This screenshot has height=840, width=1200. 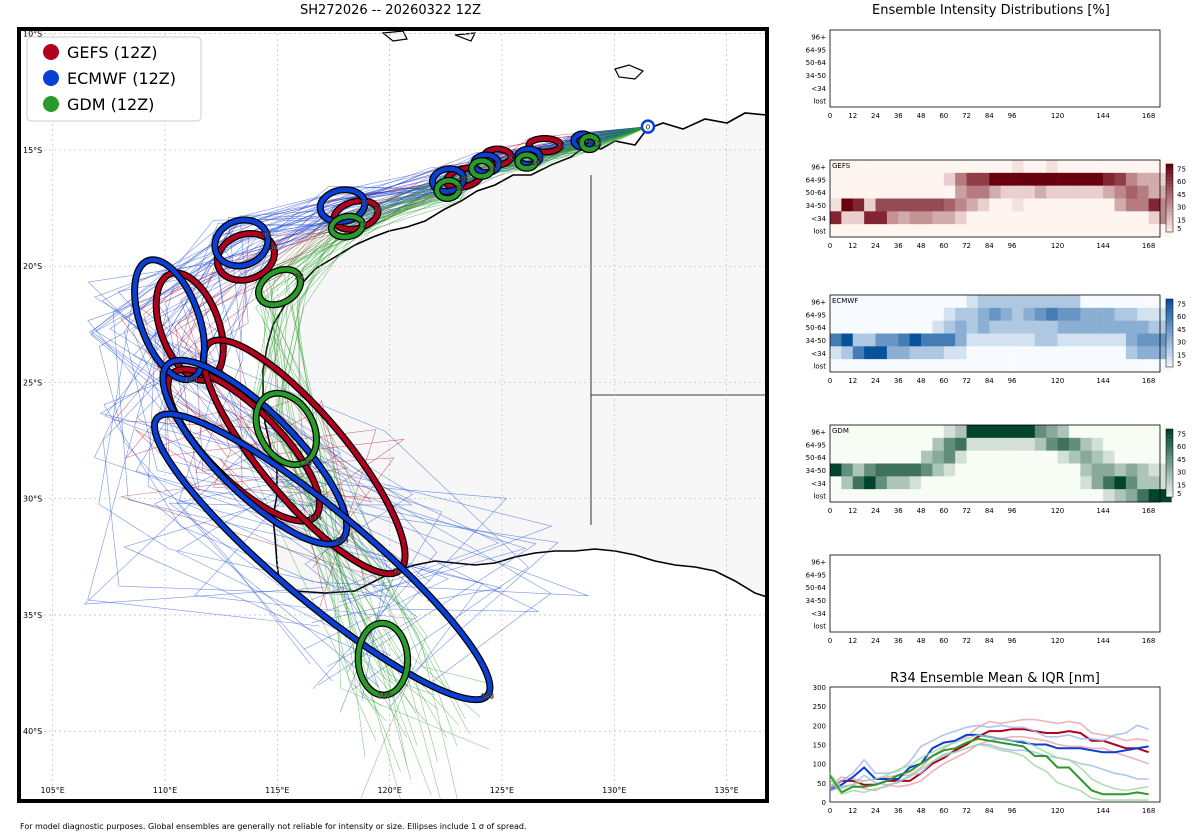 I want to click on panel-model-label: GDM, so click(x=840, y=431).